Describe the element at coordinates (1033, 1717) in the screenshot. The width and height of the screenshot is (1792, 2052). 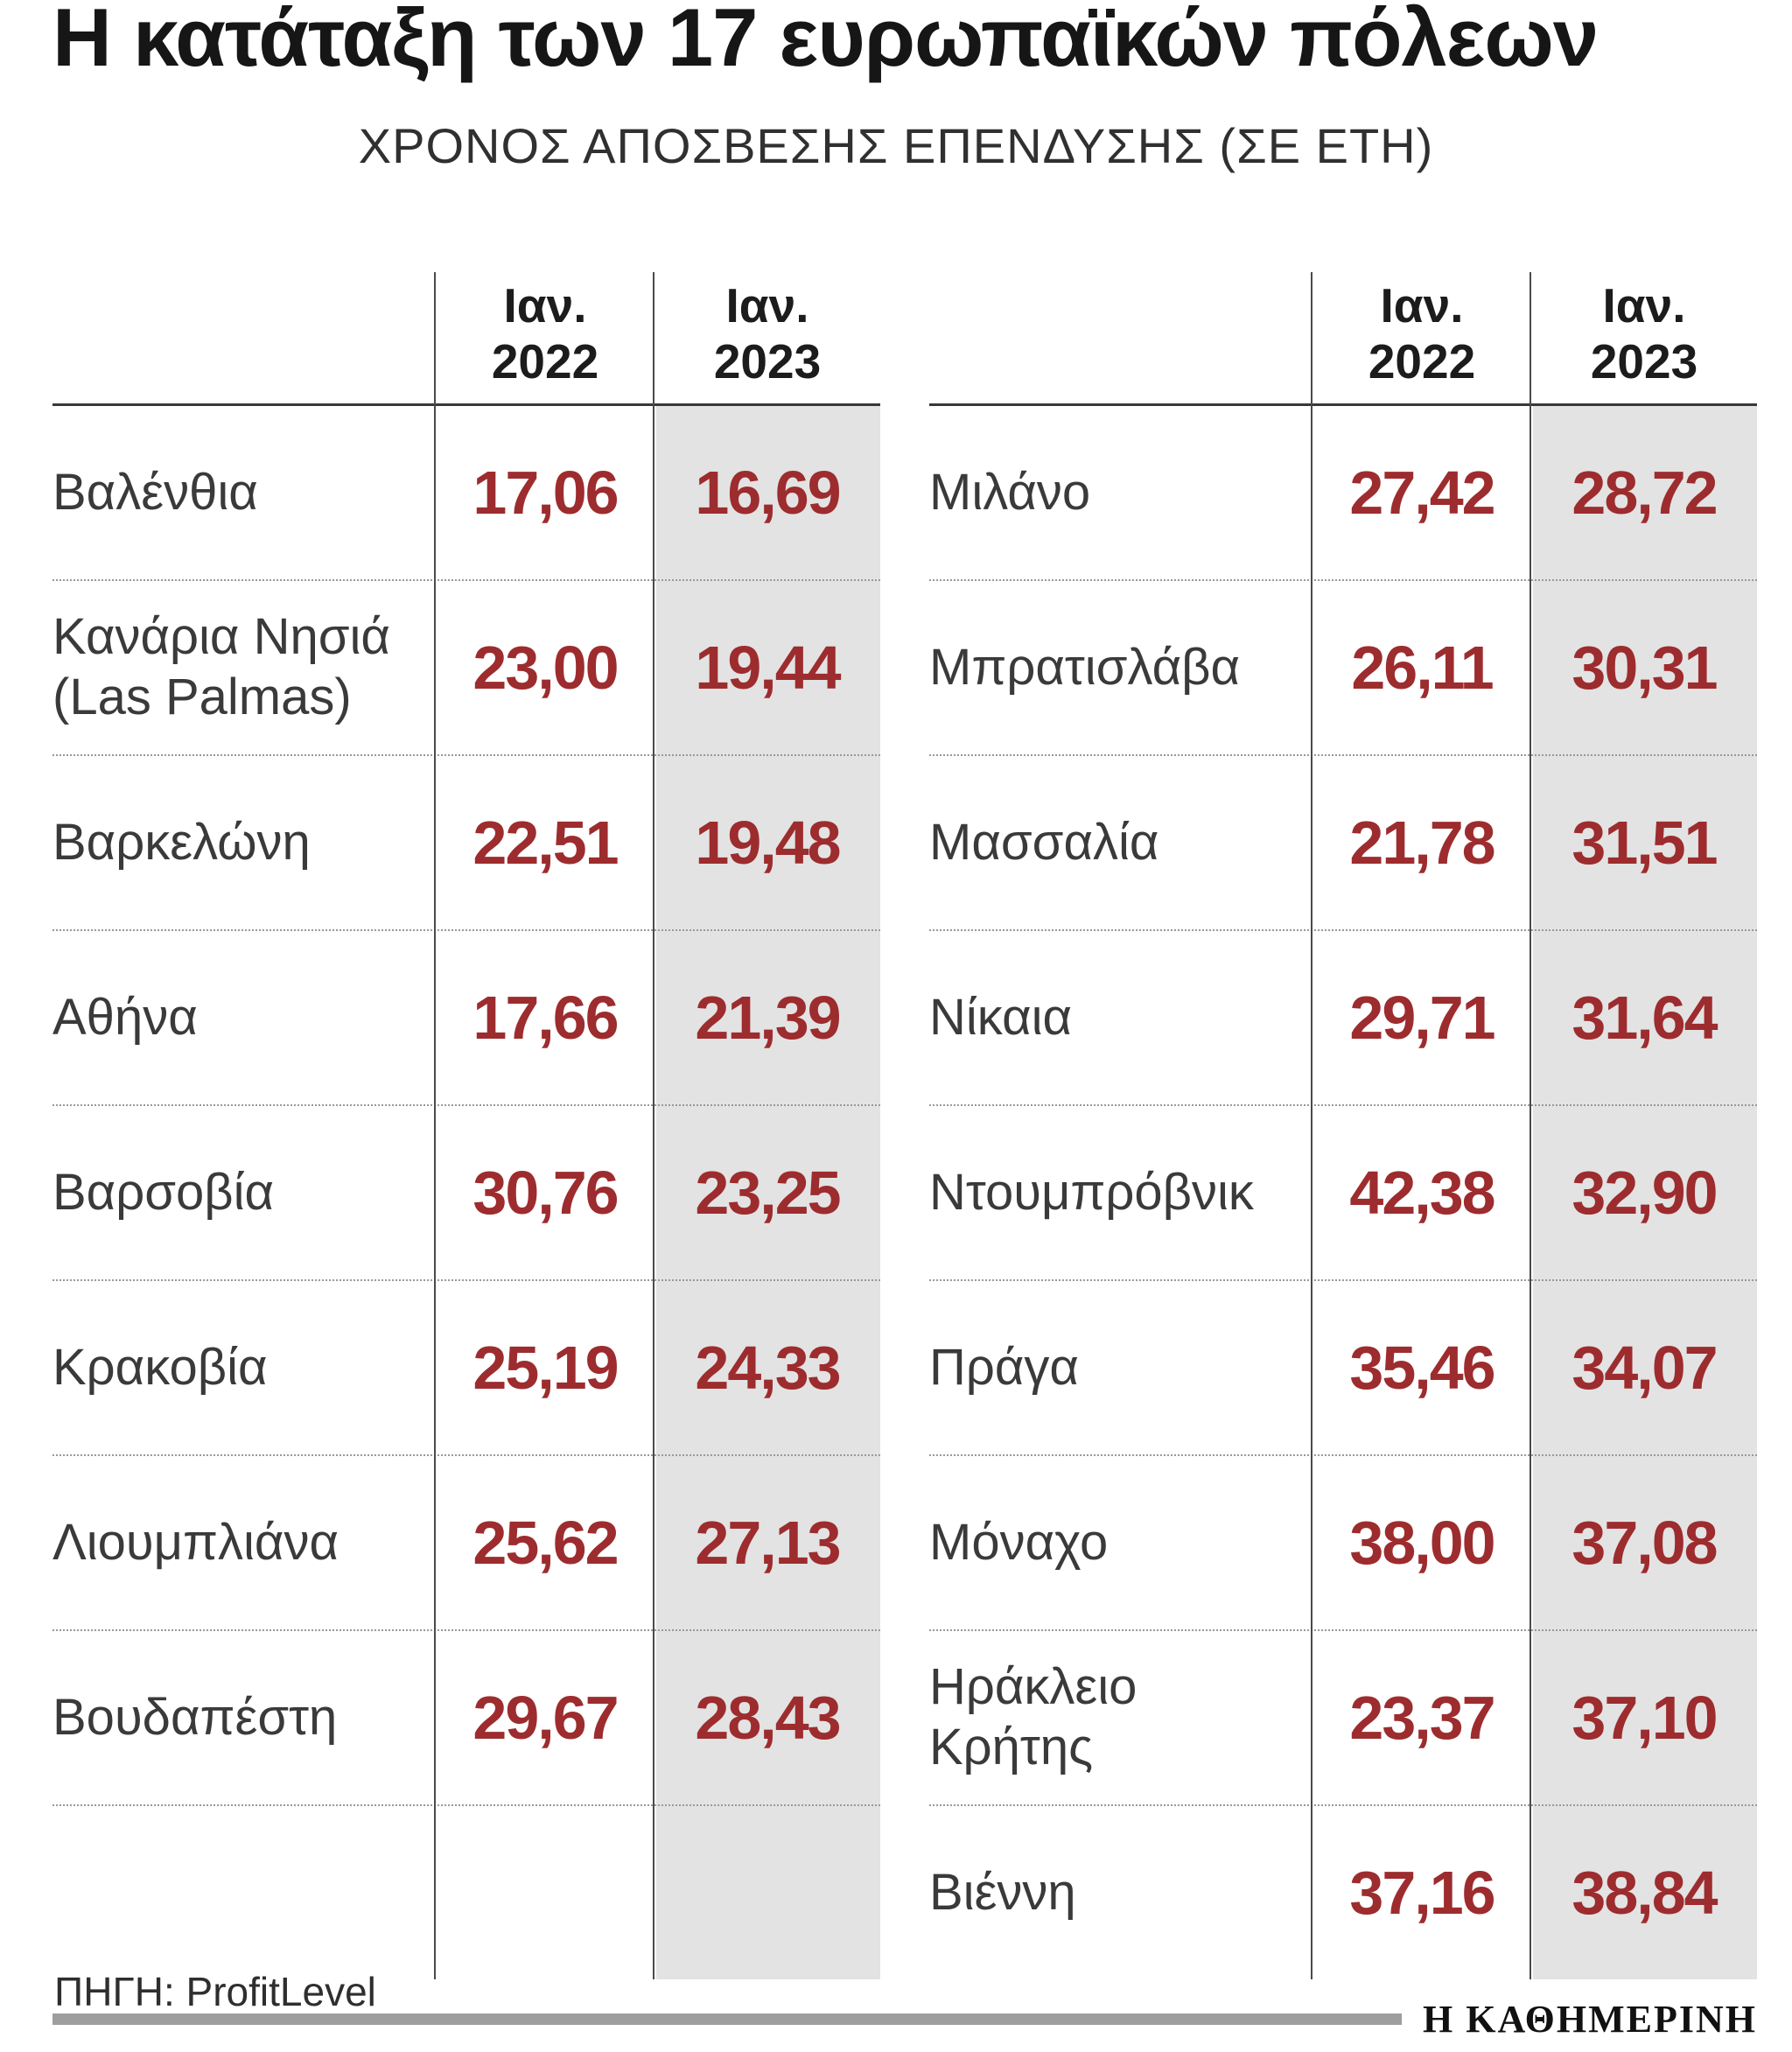
I see `city-label: Ηράκλειο Κρήτης` at that location.